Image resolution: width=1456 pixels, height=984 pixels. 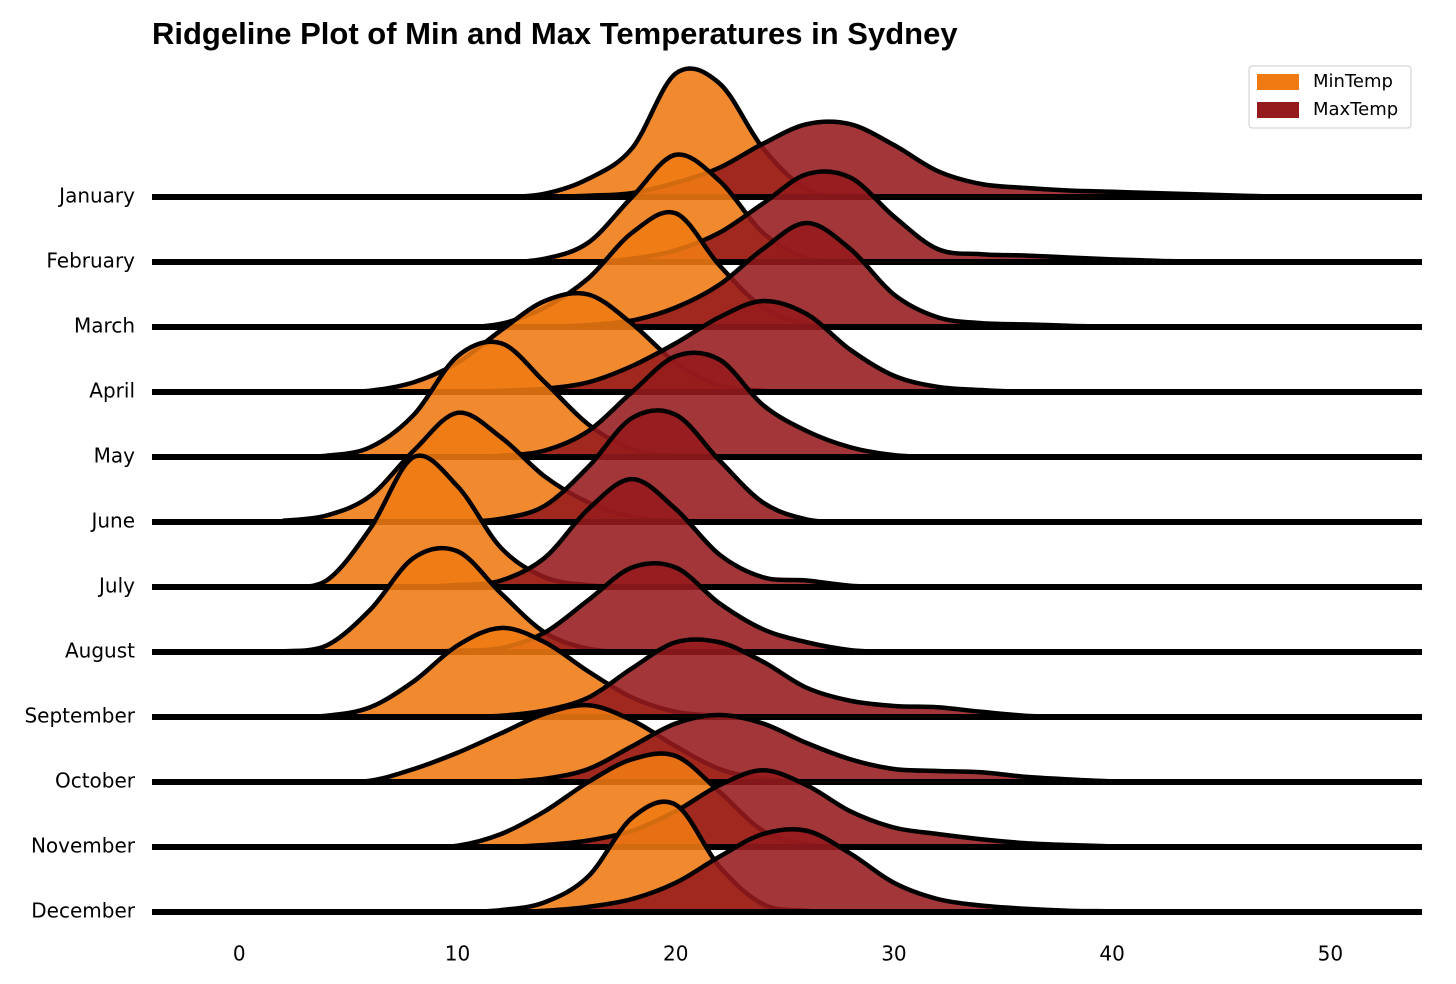 What do you see at coordinates (116, 586) in the screenshot?
I see `y-tick-label: July` at bounding box center [116, 586].